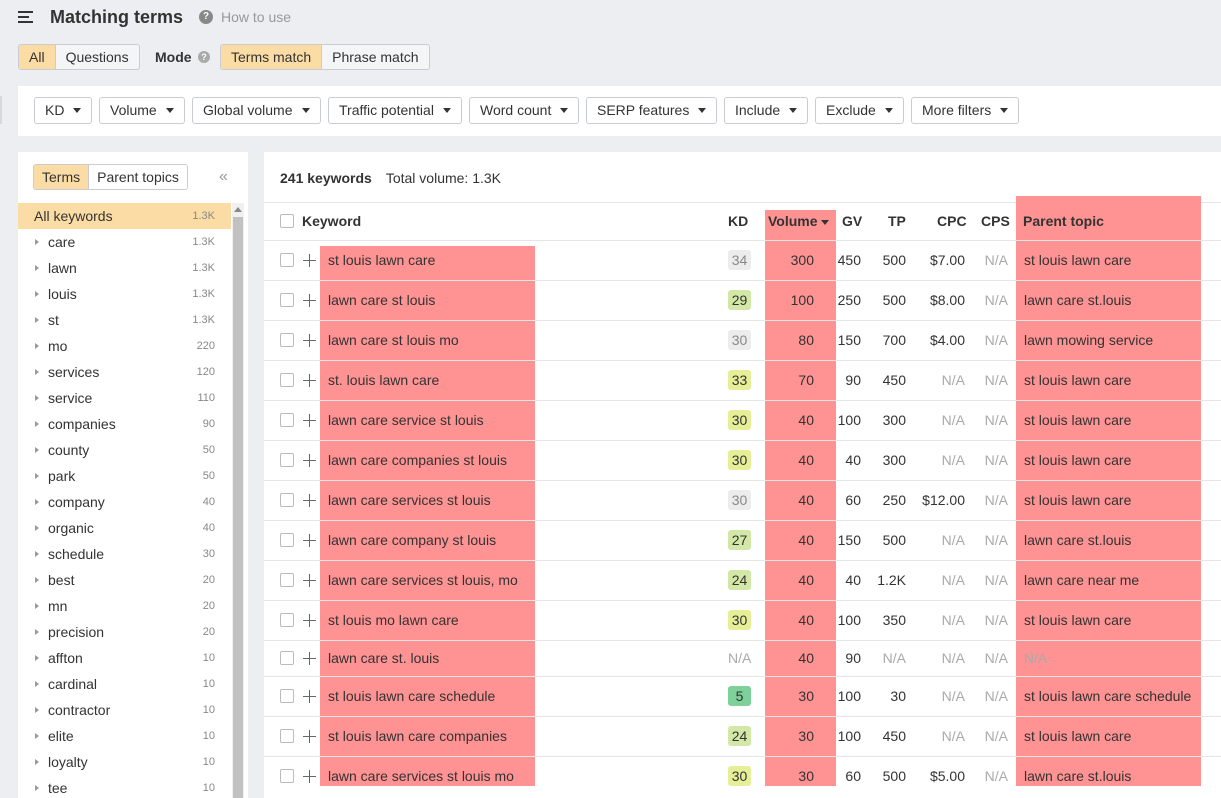 The image size is (1221, 798). What do you see at coordinates (124, 762) in the screenshot?
I see `sidebar-item: loyalty 10` at bounding box center [124, 762].